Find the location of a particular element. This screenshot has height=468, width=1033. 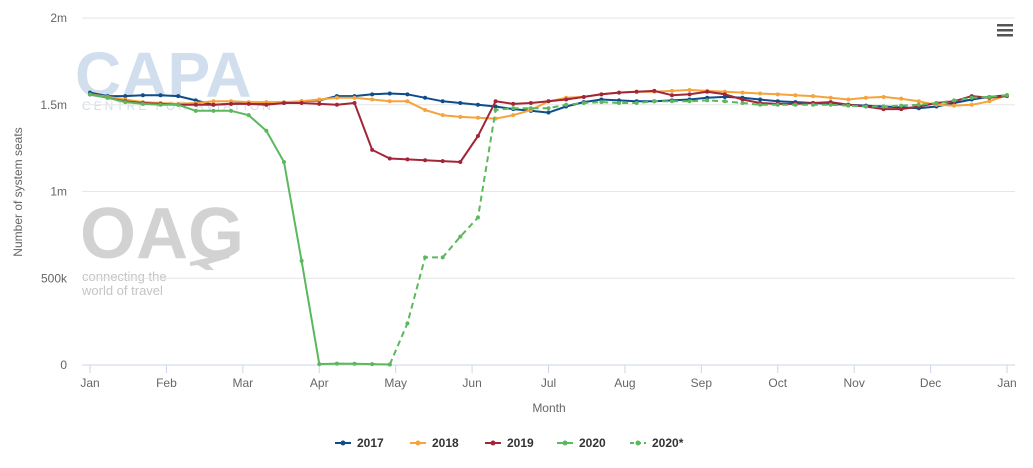

legend-item-2019: 2019 is located at coordinates (509, 443).